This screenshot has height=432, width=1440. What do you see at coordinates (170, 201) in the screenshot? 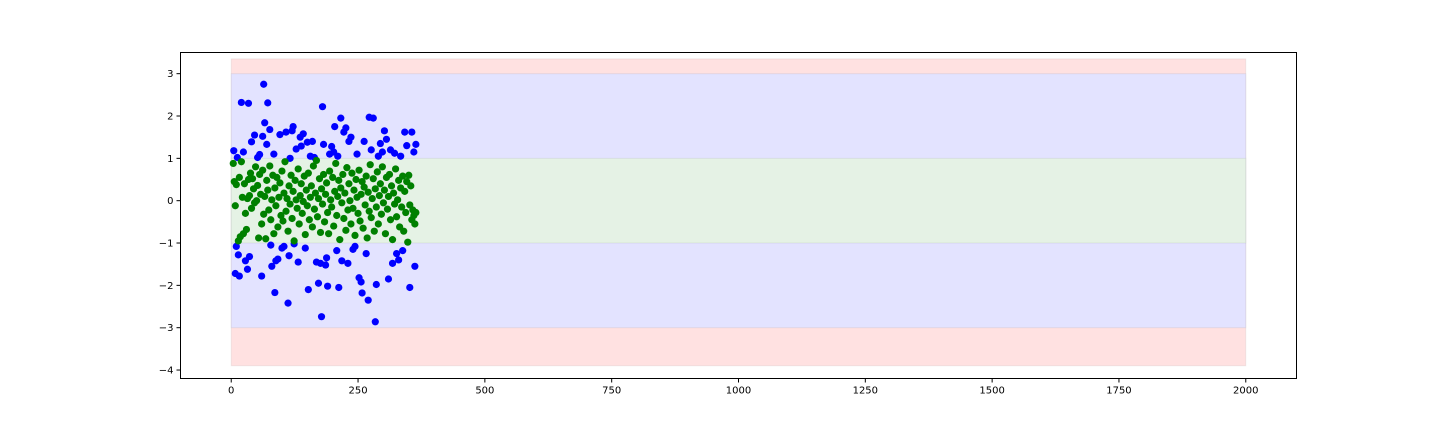
I see `y-tick-label-3: 0` at bounding box center [170, 201].